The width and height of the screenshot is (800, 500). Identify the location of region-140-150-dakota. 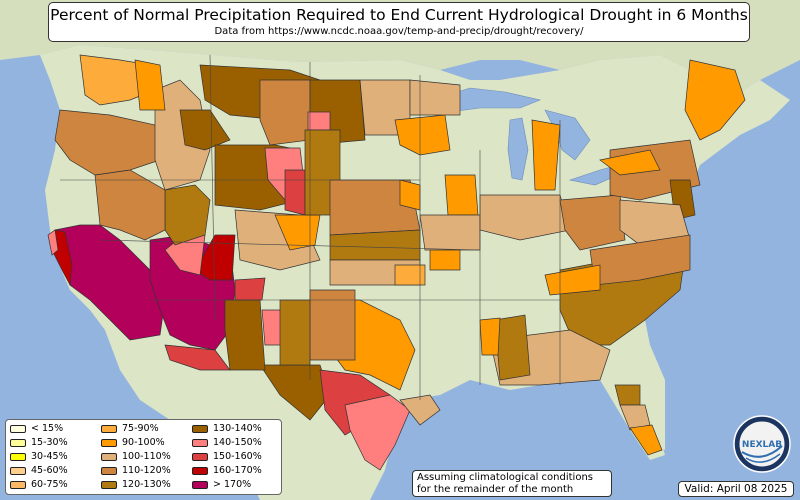
(319, 121).